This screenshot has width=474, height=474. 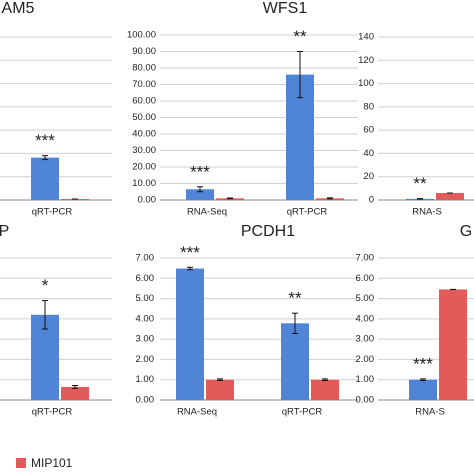 I want to click on panel-title: WFS1, so click(x=285, y=8).